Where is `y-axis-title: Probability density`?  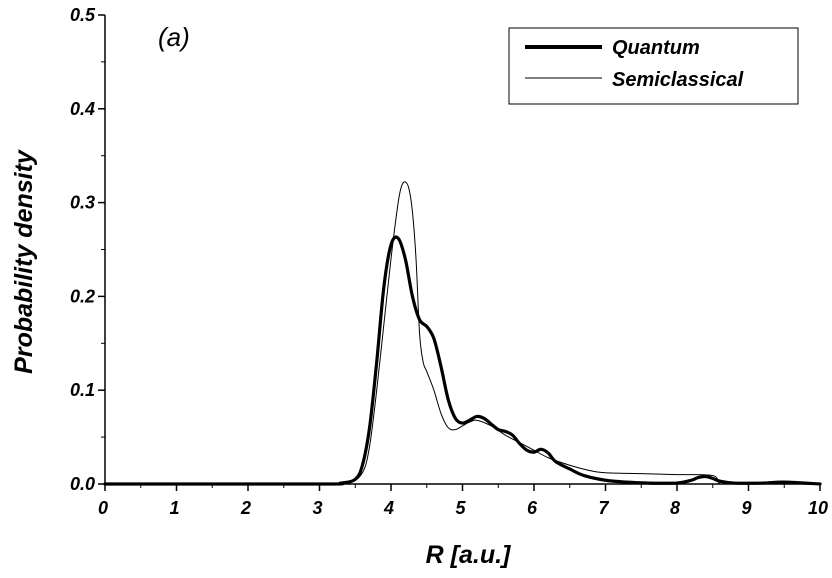
y-axis-title: Probability density is located at coordinates (24, 261).